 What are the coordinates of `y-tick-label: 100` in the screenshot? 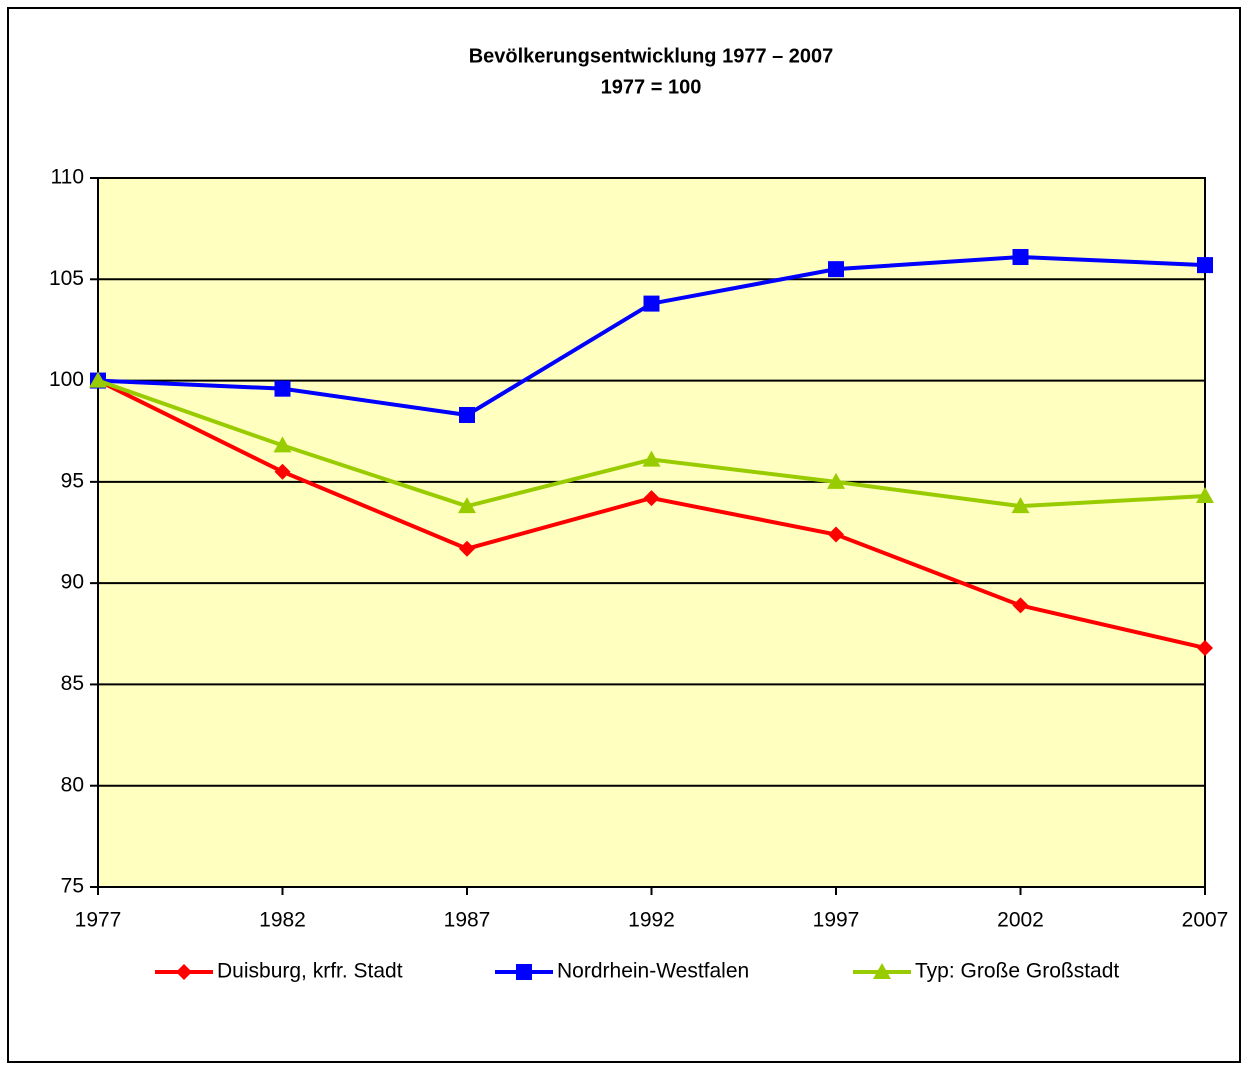 It's located at (66, 379).